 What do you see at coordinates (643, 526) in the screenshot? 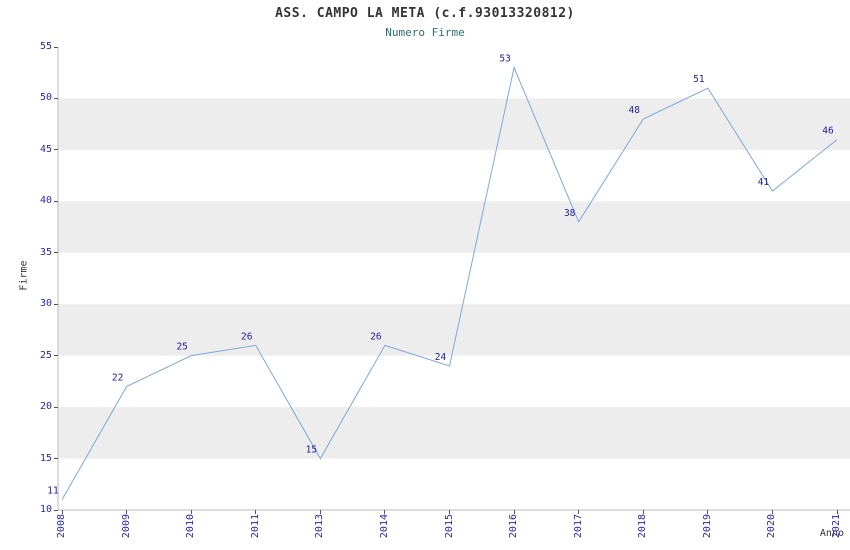
I see `x-tick-label: 2018` at bounding box center [643, 526].